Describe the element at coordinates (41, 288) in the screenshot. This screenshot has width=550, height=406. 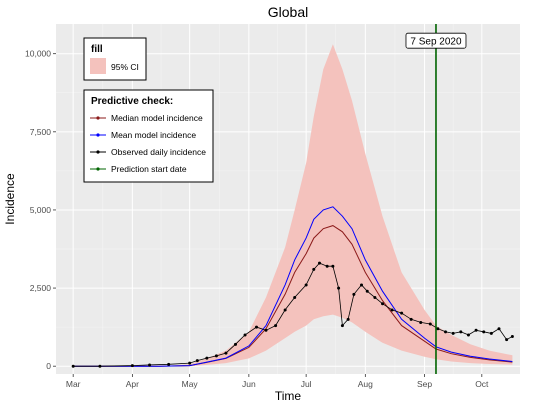
I see `y-tick-label: 2,500` at that location.